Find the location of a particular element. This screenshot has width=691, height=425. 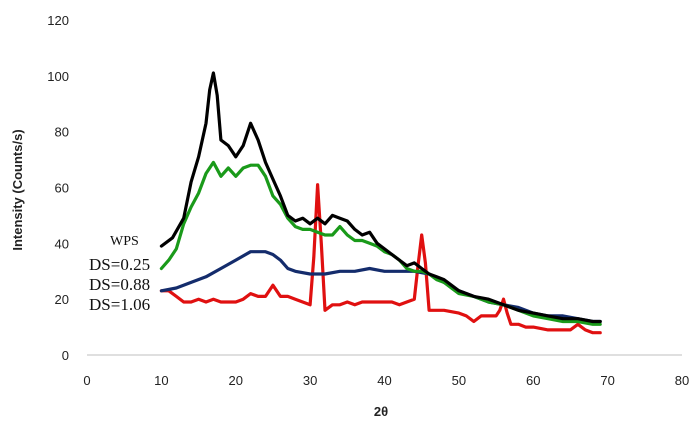

y-tick-label: 0 is located at coordinates (65, 355).